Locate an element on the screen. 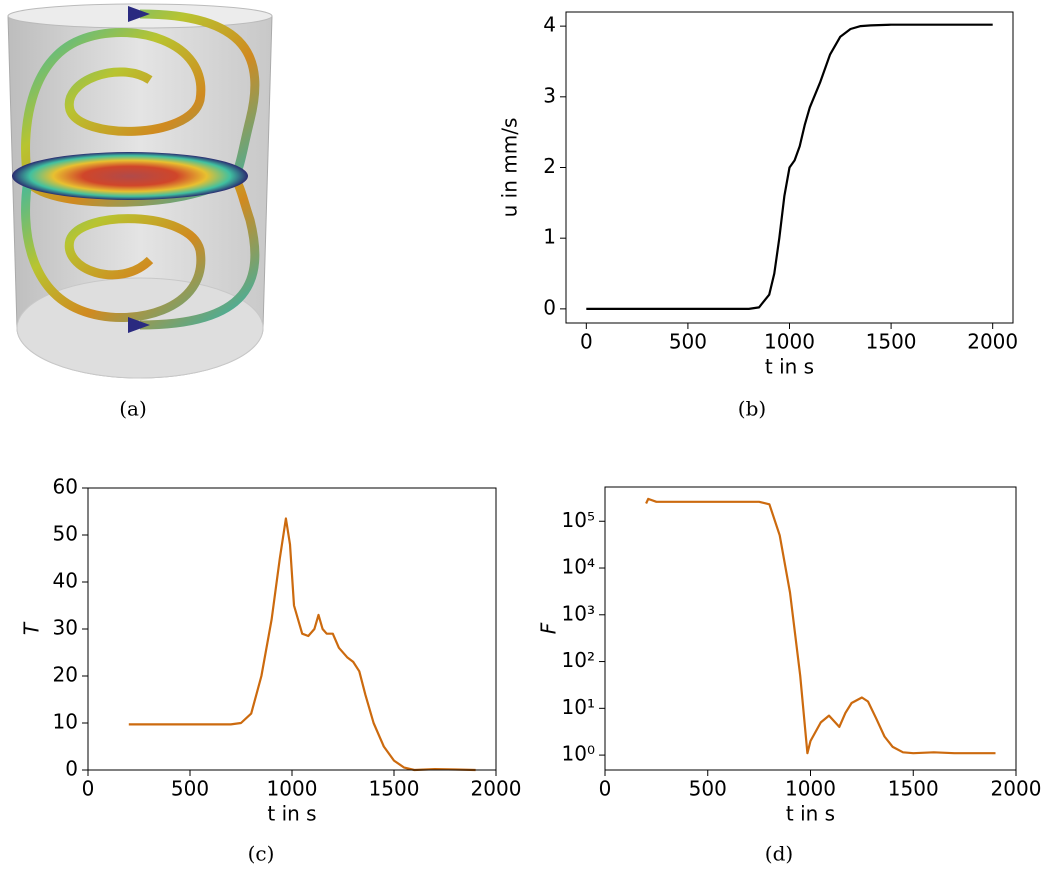 The width and height of the screenshot is (1048, 871). y-tick-label: 50 is located at coordinates (65, 534).